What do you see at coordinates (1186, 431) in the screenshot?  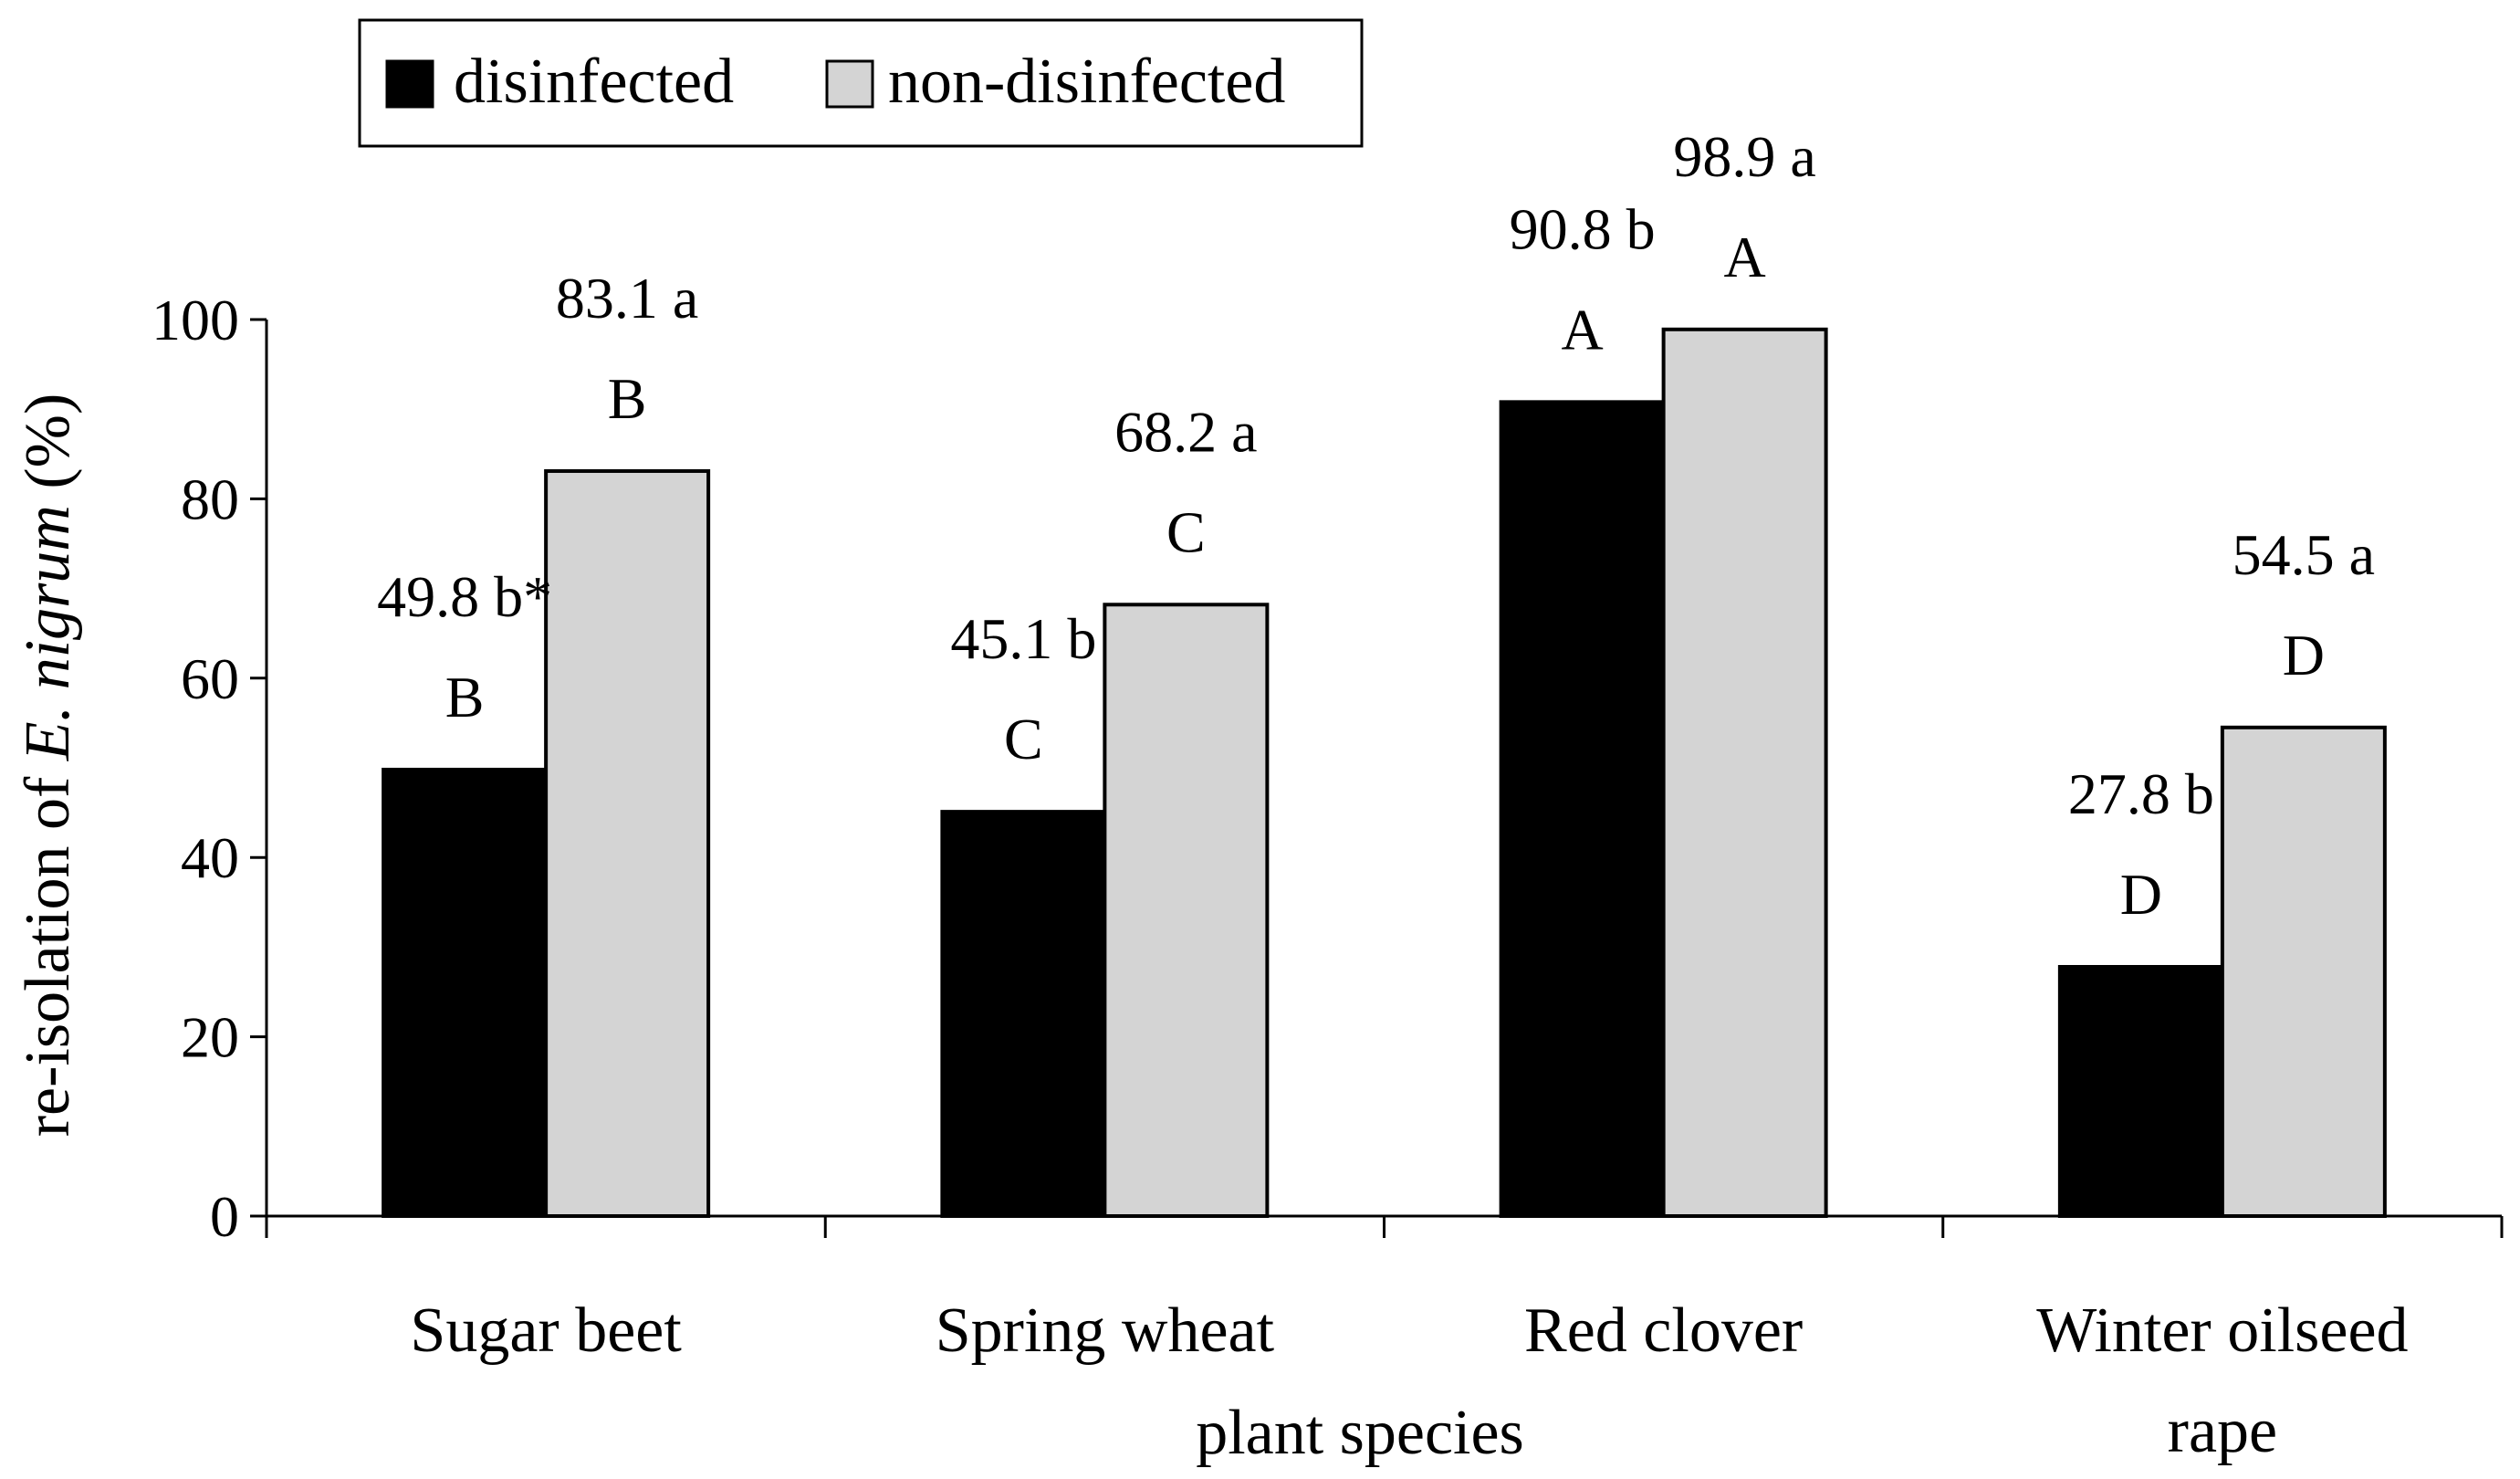 I see `value-label-spring-wheat-non-disinfected: 68.2 a` at bounding box center [1186, 431].